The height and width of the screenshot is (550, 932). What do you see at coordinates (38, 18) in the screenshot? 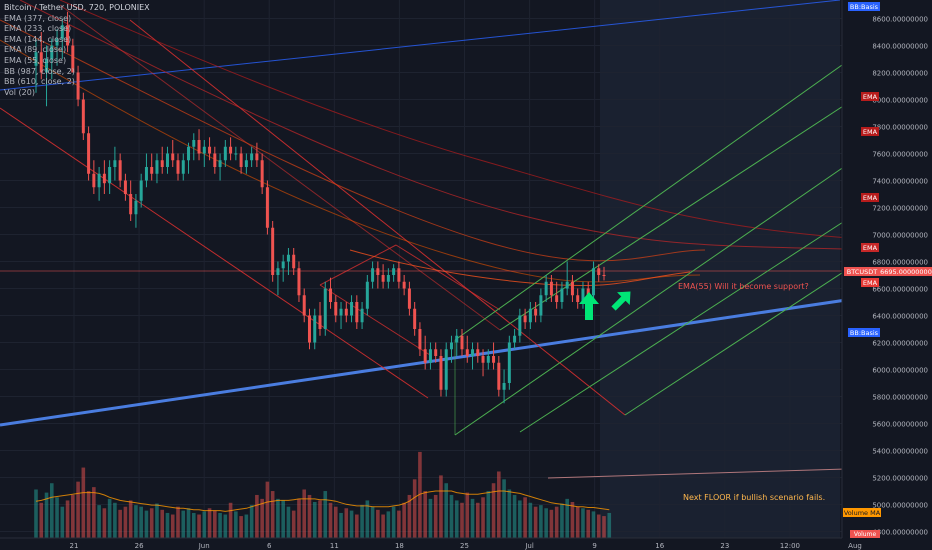
I see `legend-item: EMA (377, close)` at bounding box center [38, 18].